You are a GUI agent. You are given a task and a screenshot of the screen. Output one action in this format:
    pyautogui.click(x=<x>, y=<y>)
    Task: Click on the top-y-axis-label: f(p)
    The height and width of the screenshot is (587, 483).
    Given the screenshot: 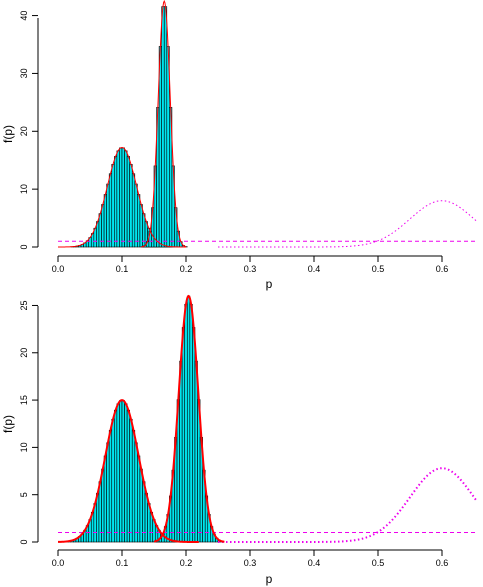 What is the action you would take?
    pyautogui.click(x=8, y=134)
    